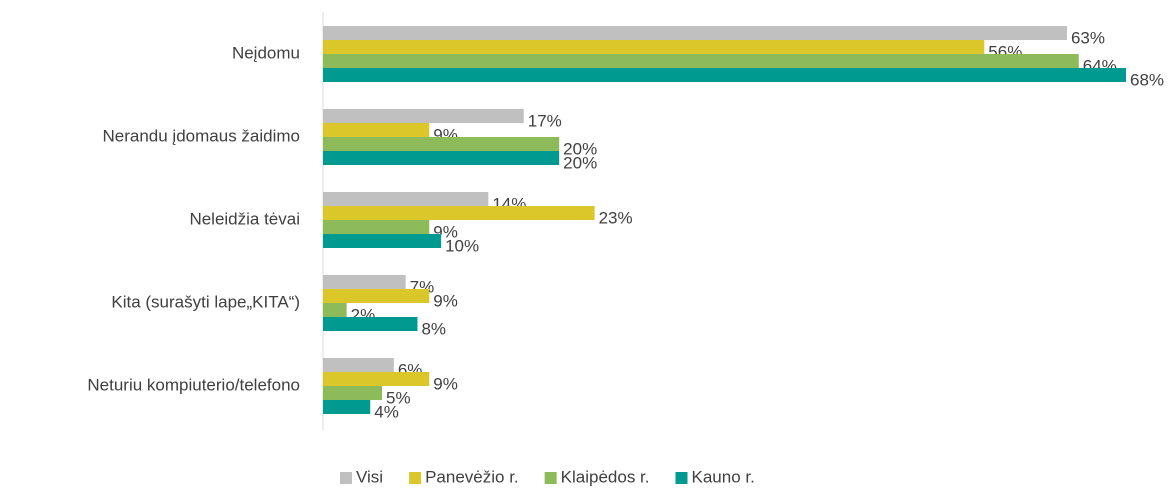 This screenshot has height=489, width=1173. Describe the element at coordinates (193, 384) in the screenshot. I see `category-label: Neturiu kompiuterio/telefono` at that location.